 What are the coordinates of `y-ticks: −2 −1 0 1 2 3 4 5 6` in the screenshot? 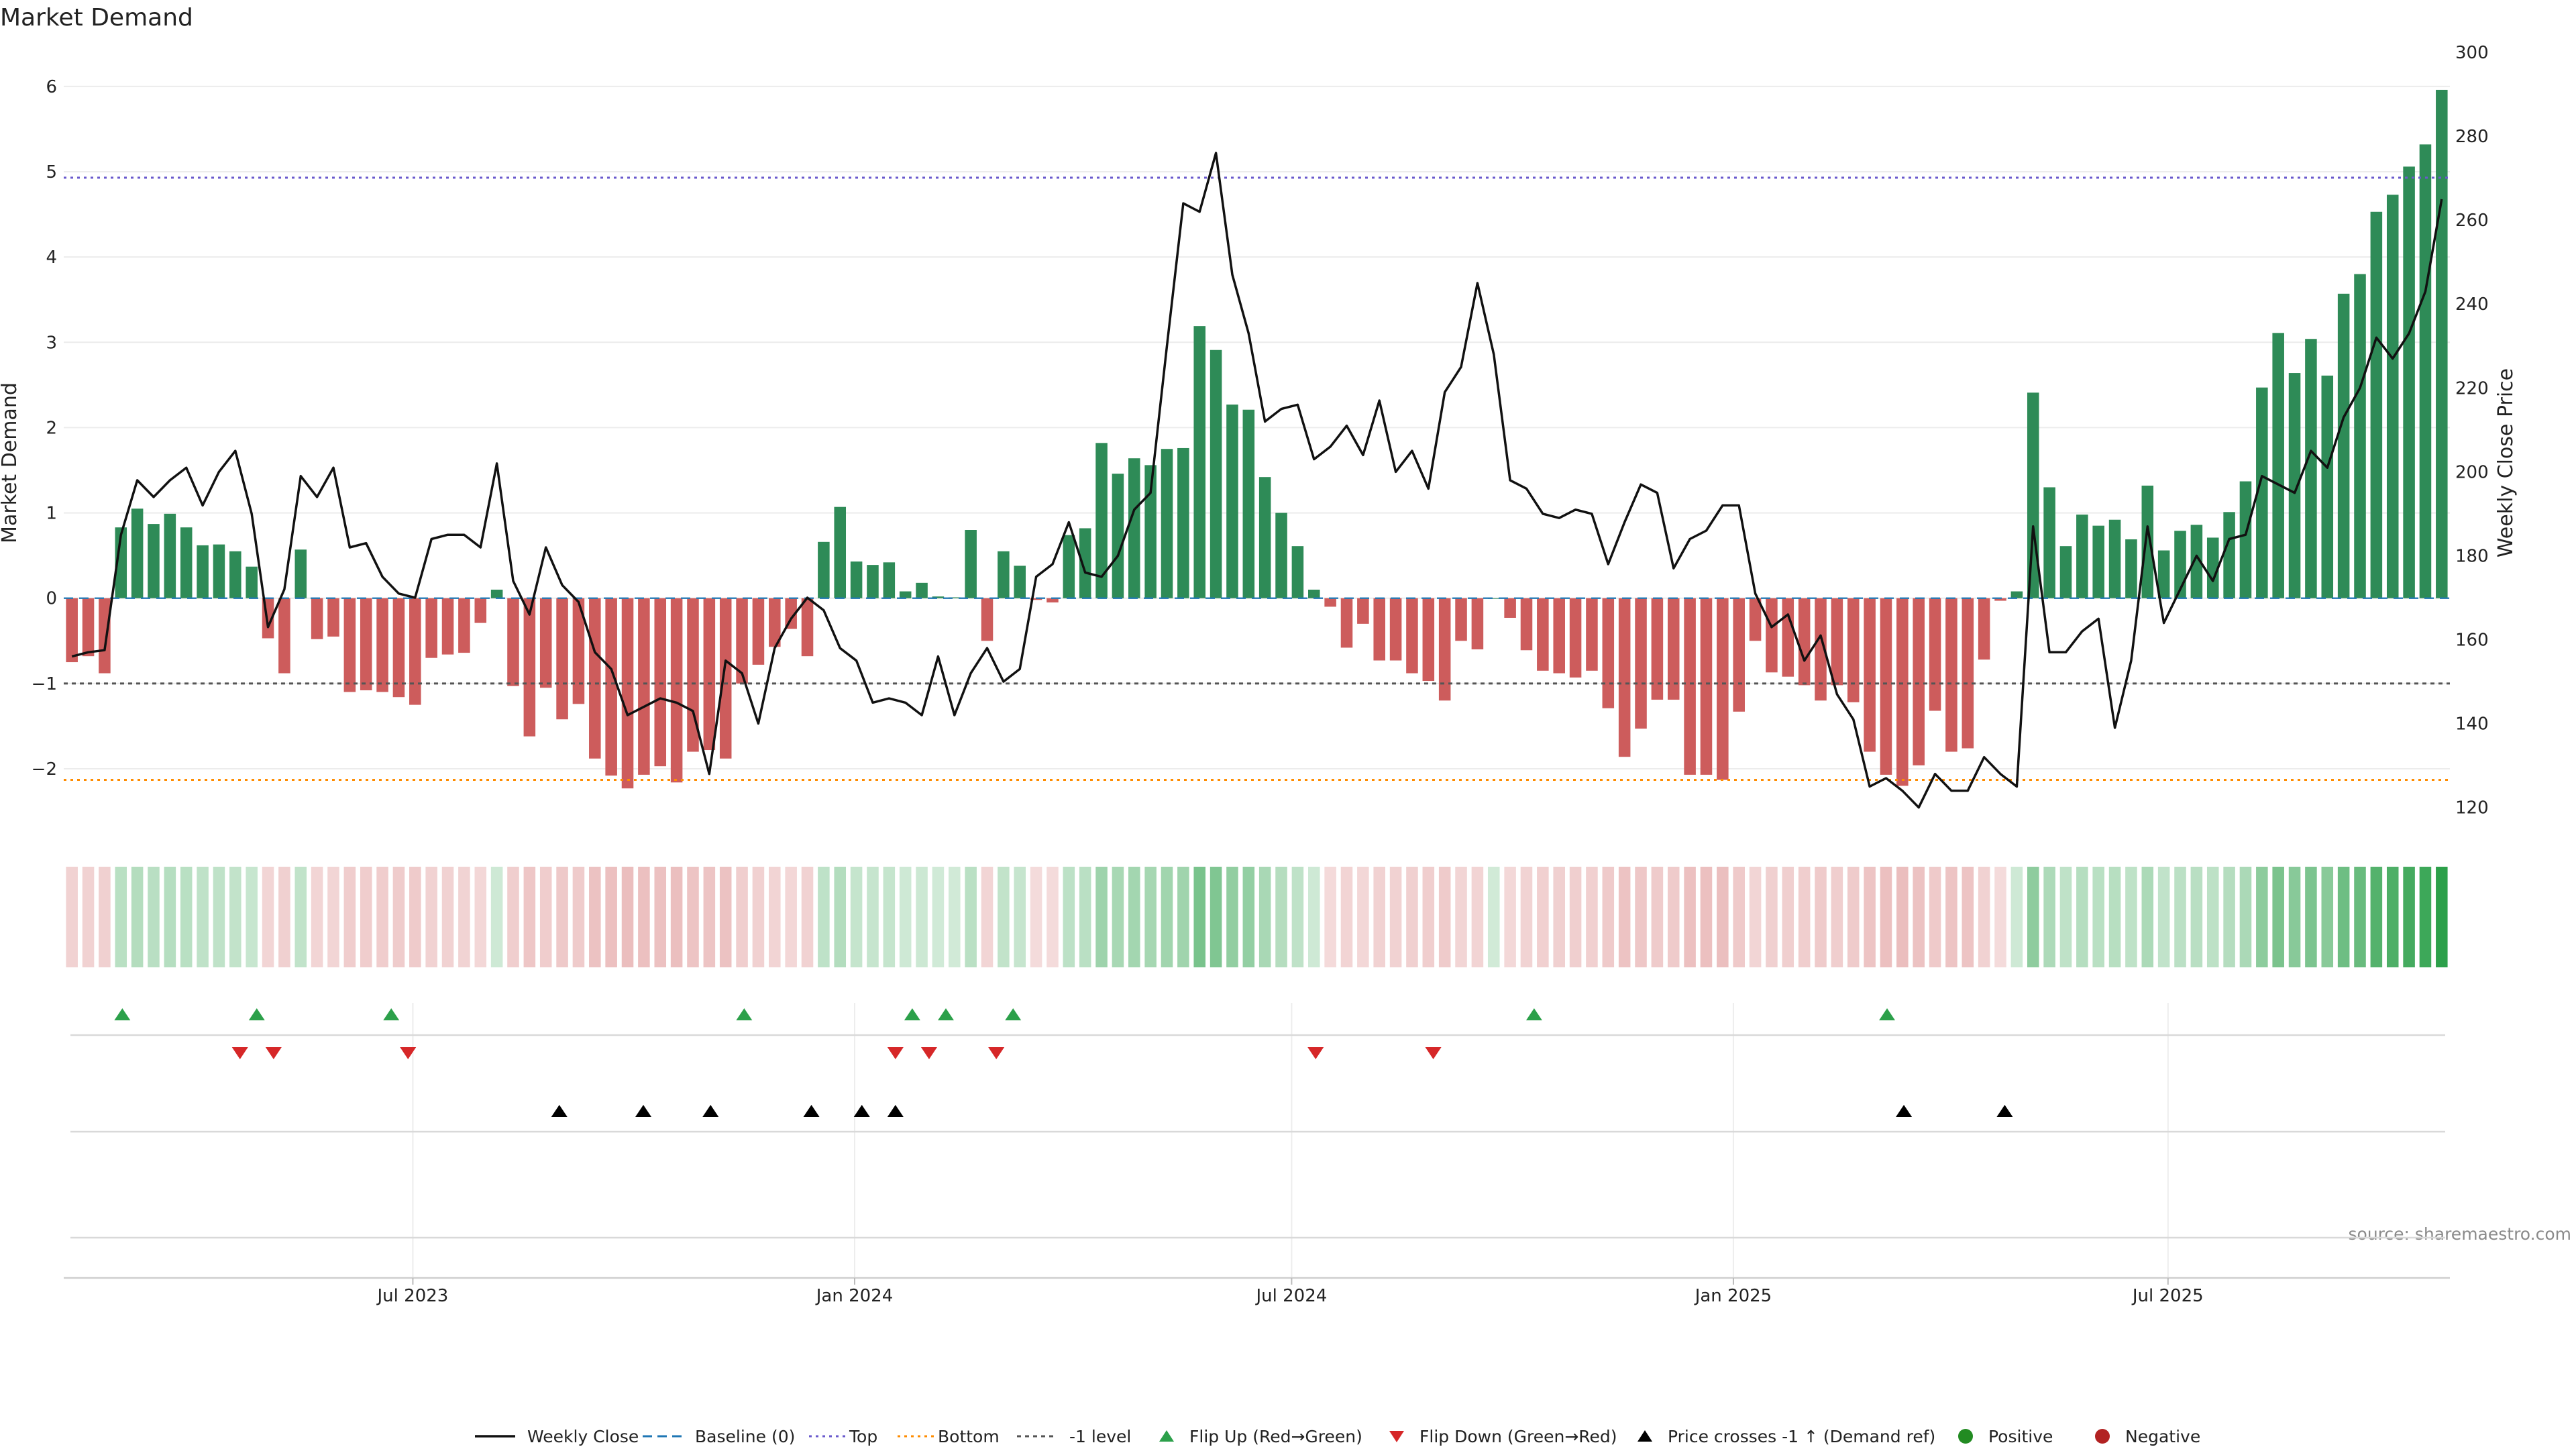 It's located at (44, 428).